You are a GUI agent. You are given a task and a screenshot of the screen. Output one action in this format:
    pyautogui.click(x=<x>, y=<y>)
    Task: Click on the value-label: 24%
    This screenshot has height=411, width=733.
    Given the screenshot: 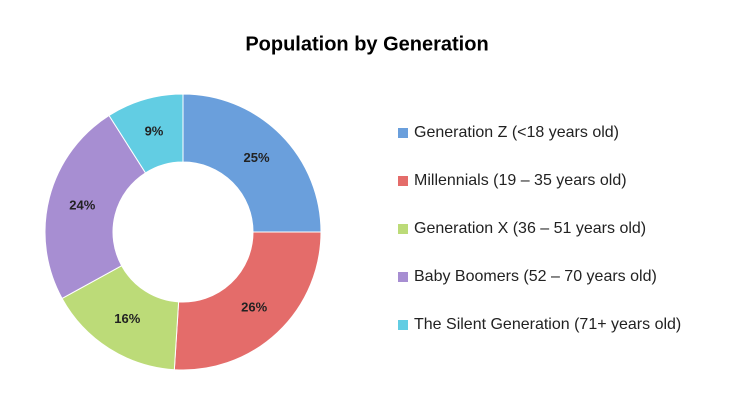 What is the action you would take?
    pyautogui.click(x=82, y=205)
    